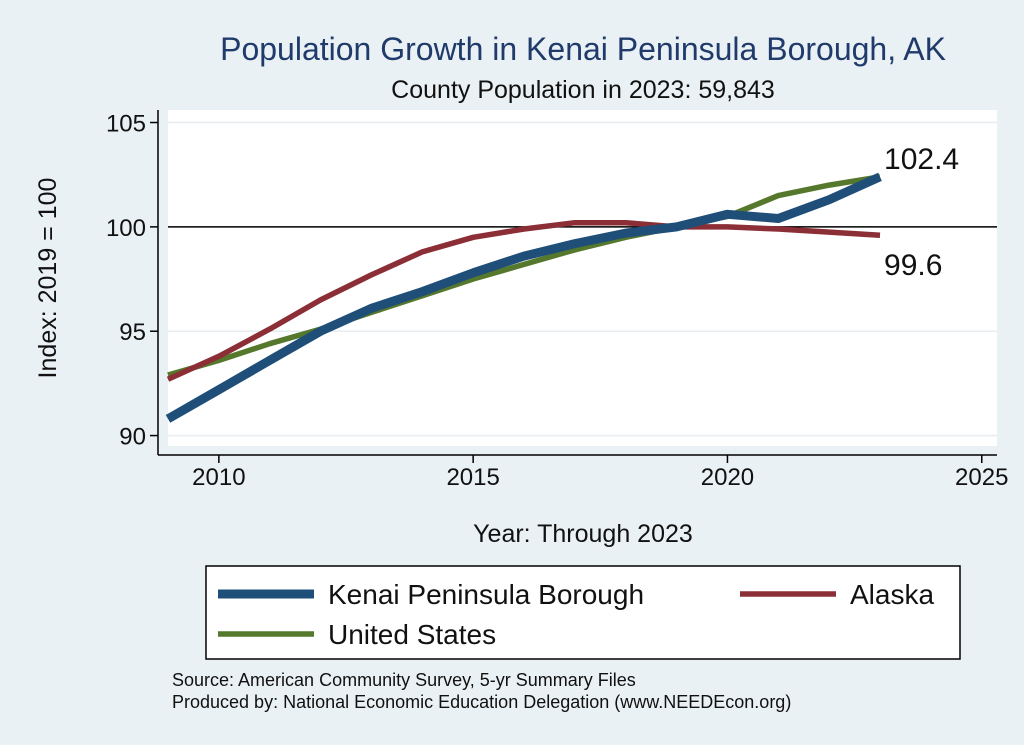 This screenshot has width=1024, height=745. Describe the element at coordinates (583, 534) in the screenshot. I see `x-axis-label: Year: Through 2023` at that location.